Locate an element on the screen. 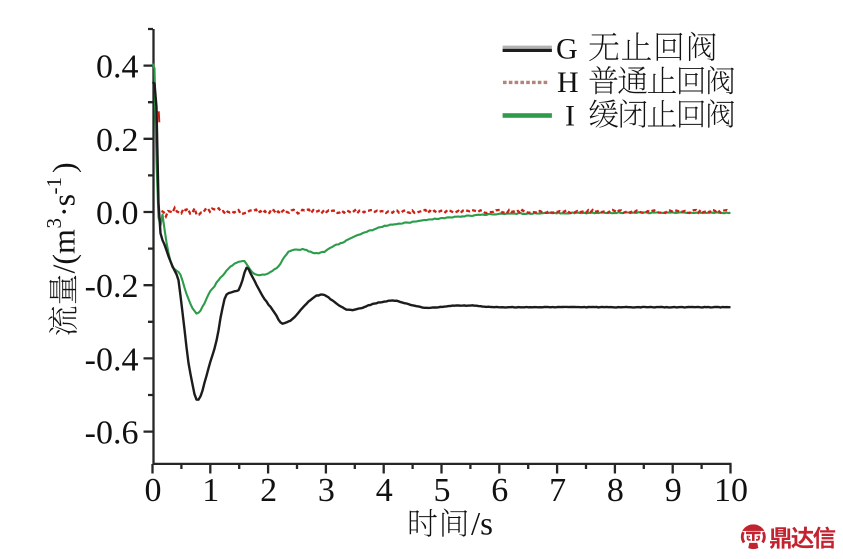 The width and height of the screenshot is (843, 559). svg-text: -0.6 is located at coordinates (112, 433).